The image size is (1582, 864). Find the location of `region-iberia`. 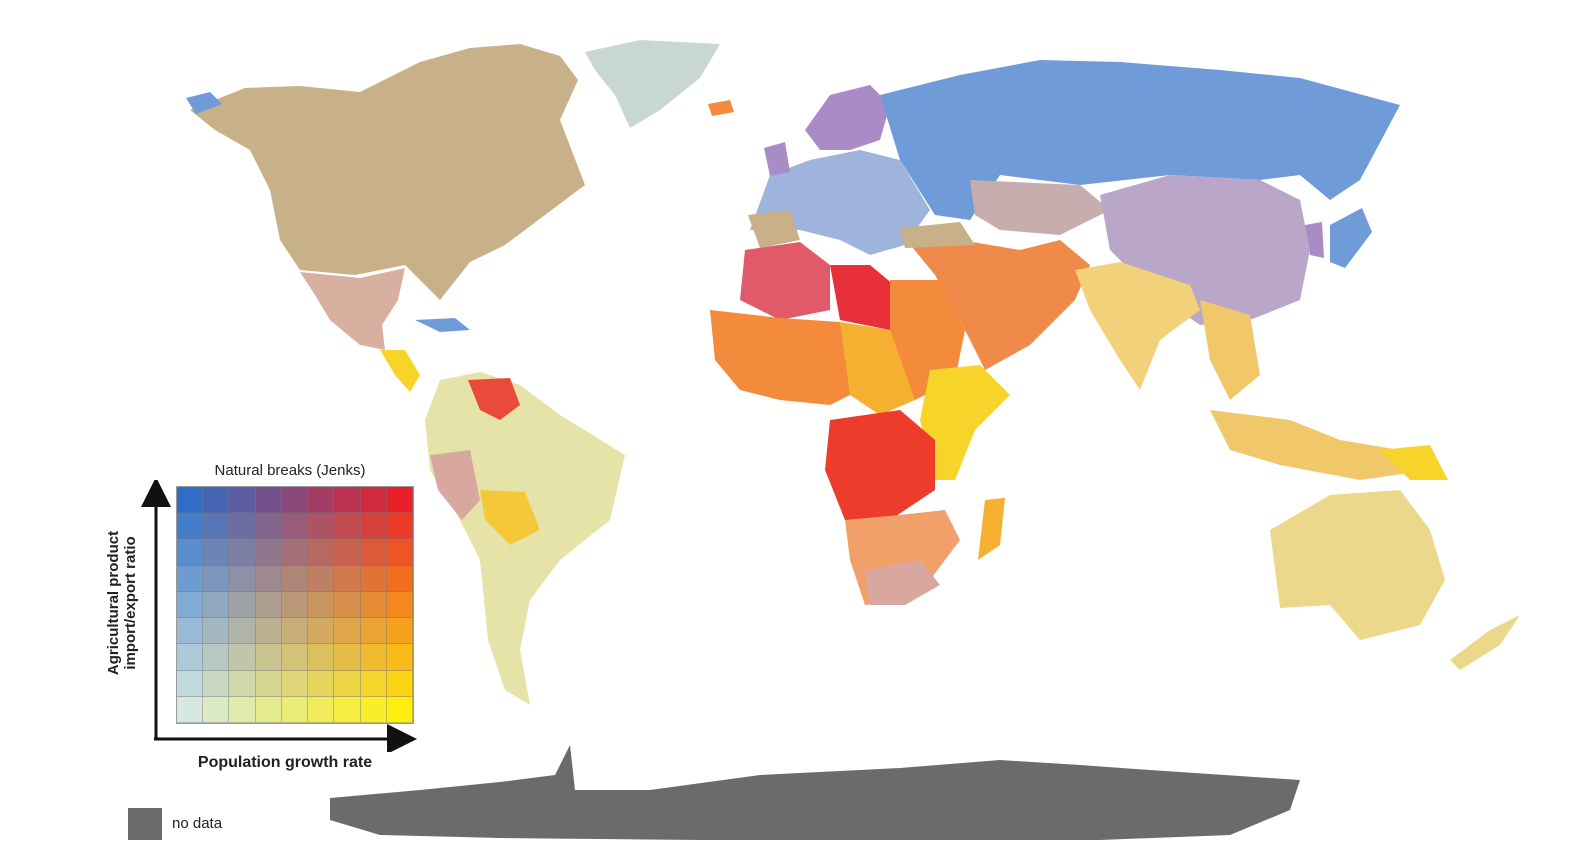

region-iberia is located at coordinates (774, 229).